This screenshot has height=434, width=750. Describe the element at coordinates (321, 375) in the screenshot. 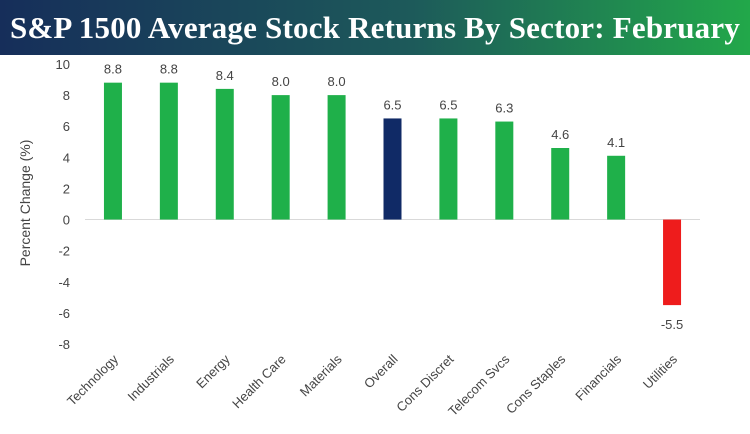

I see `x-tick-label: Materials` at that location.